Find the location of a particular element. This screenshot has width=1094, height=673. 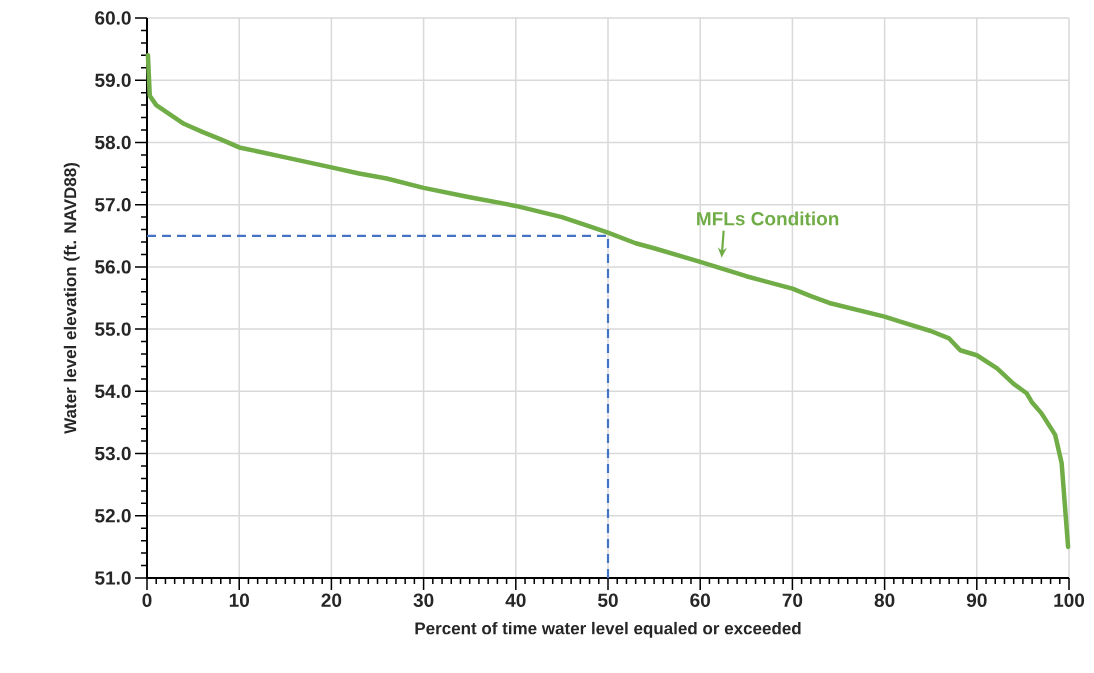

x-tick-label: 80 is located at coordinates (884, 600).